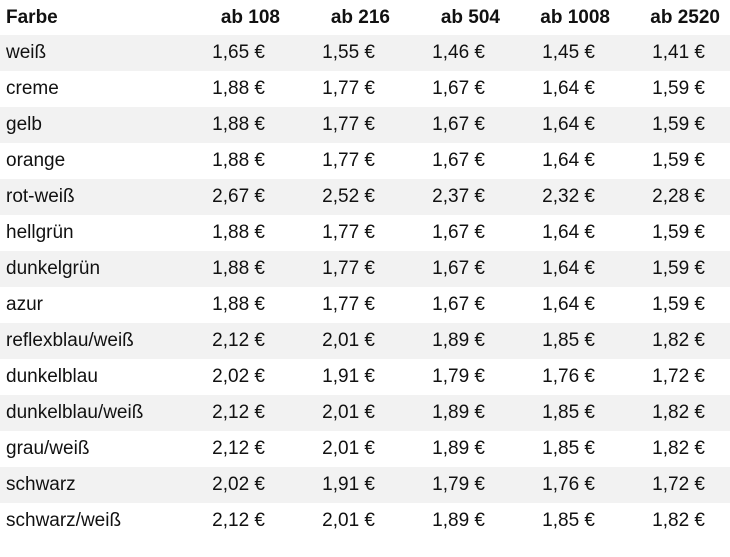  What do you see at coordinates (53, 268) in the screenshot?
I see `color-name-cell: dunkelgrün` at bounding box center [53, 268].